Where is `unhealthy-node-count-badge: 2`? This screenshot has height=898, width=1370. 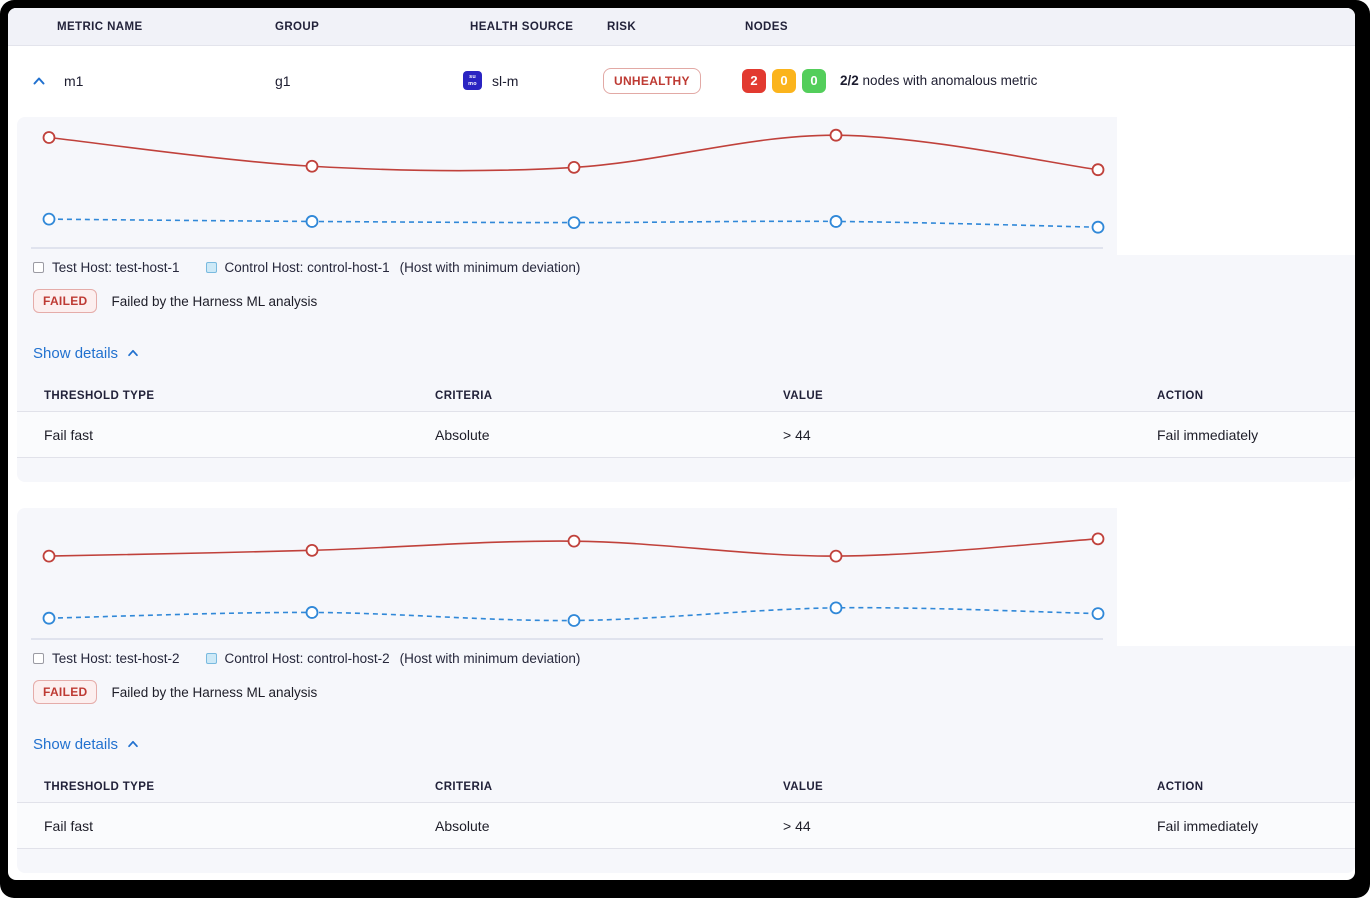
unhealthy-node-count-badge: 2 is located at coordinates (754, 80).